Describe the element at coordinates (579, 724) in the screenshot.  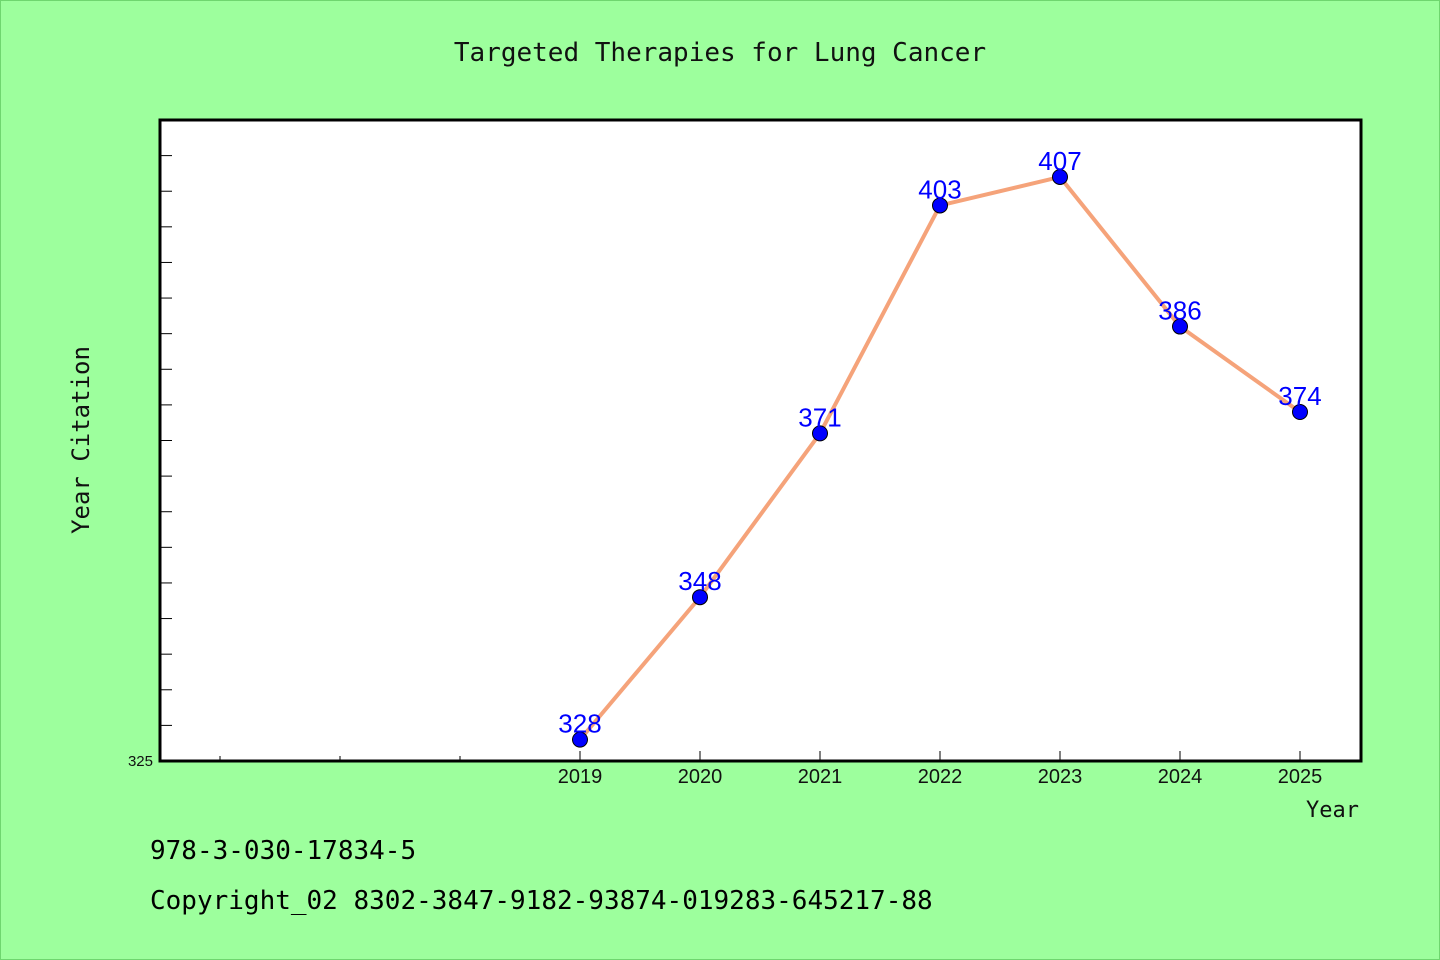
I see `data-label: 328` at that location.